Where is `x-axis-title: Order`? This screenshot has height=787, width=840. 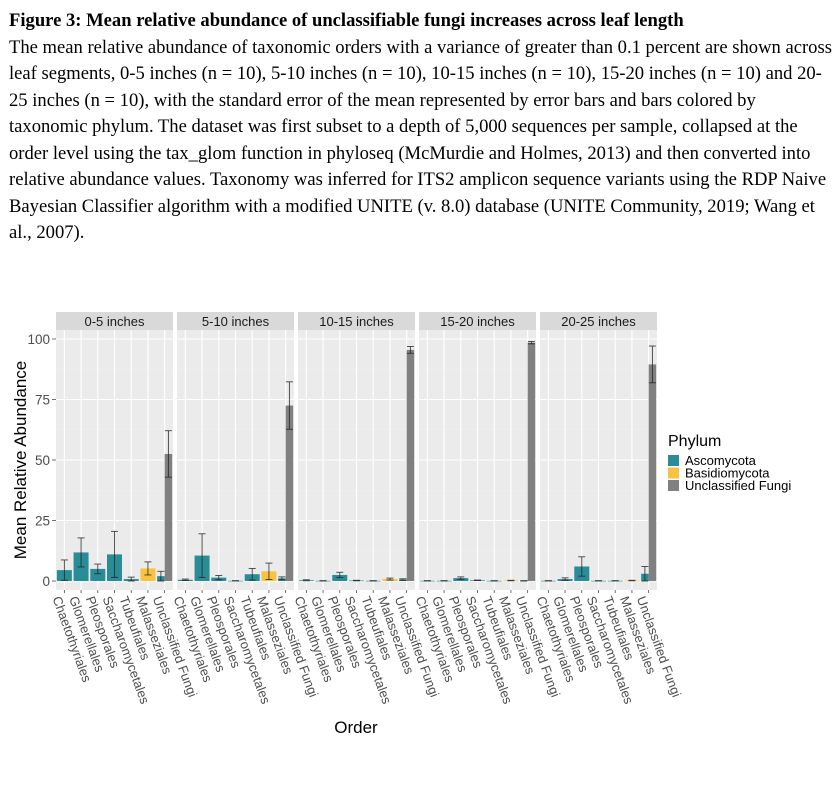 x-axis-title: Order is located at coordinates (356, 727).